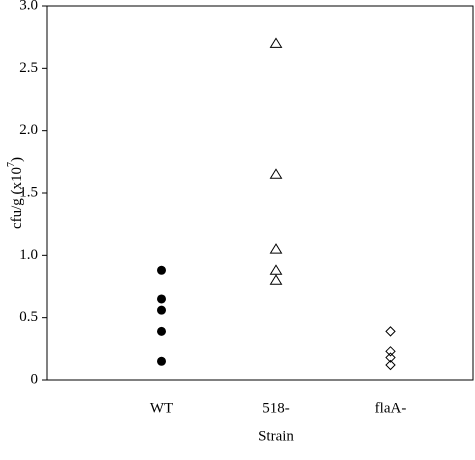 The width and height of the screenshot is (475, 460). What do you see at coordinates (161, 408) in the screenshot?
I see `x-tick-label: WT` at bounding box center [161, 408].